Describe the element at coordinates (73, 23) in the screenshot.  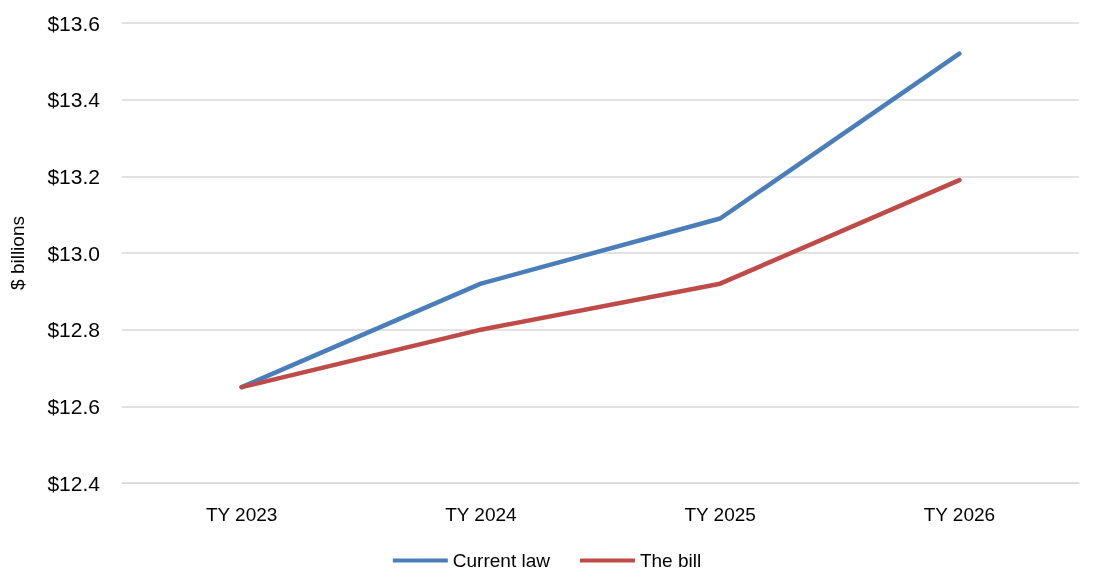
I see `y-tick-label: $13.6` at that location.